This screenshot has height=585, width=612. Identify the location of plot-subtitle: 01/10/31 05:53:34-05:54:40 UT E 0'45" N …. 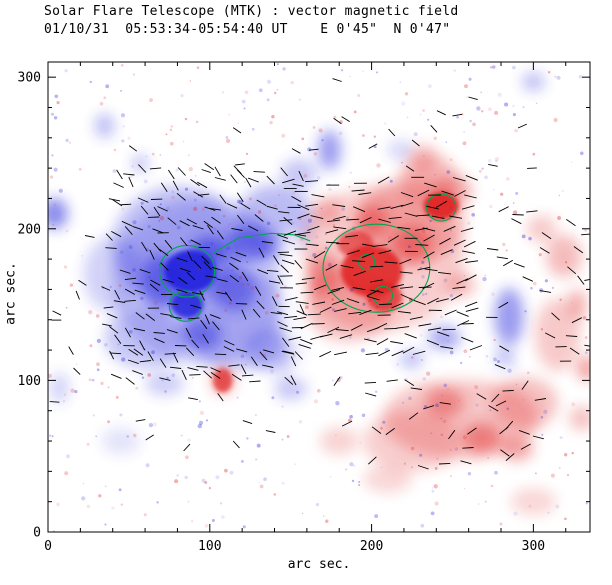
(247, 29).